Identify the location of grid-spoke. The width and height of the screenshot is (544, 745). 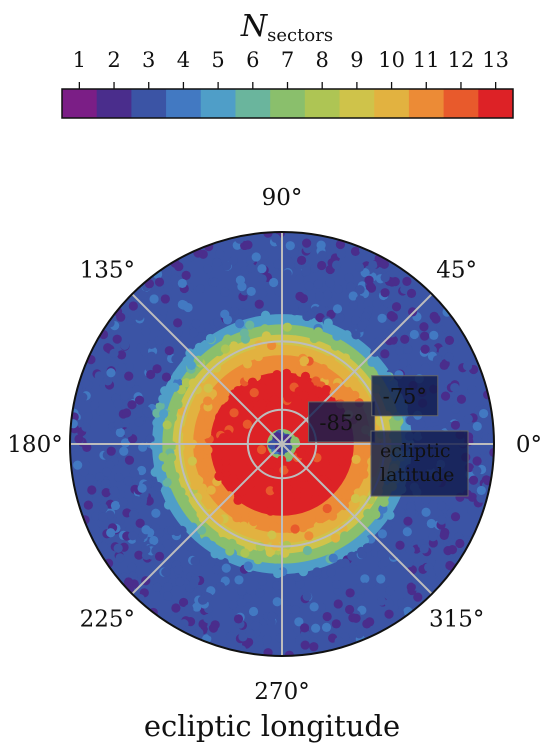
(207, 519).